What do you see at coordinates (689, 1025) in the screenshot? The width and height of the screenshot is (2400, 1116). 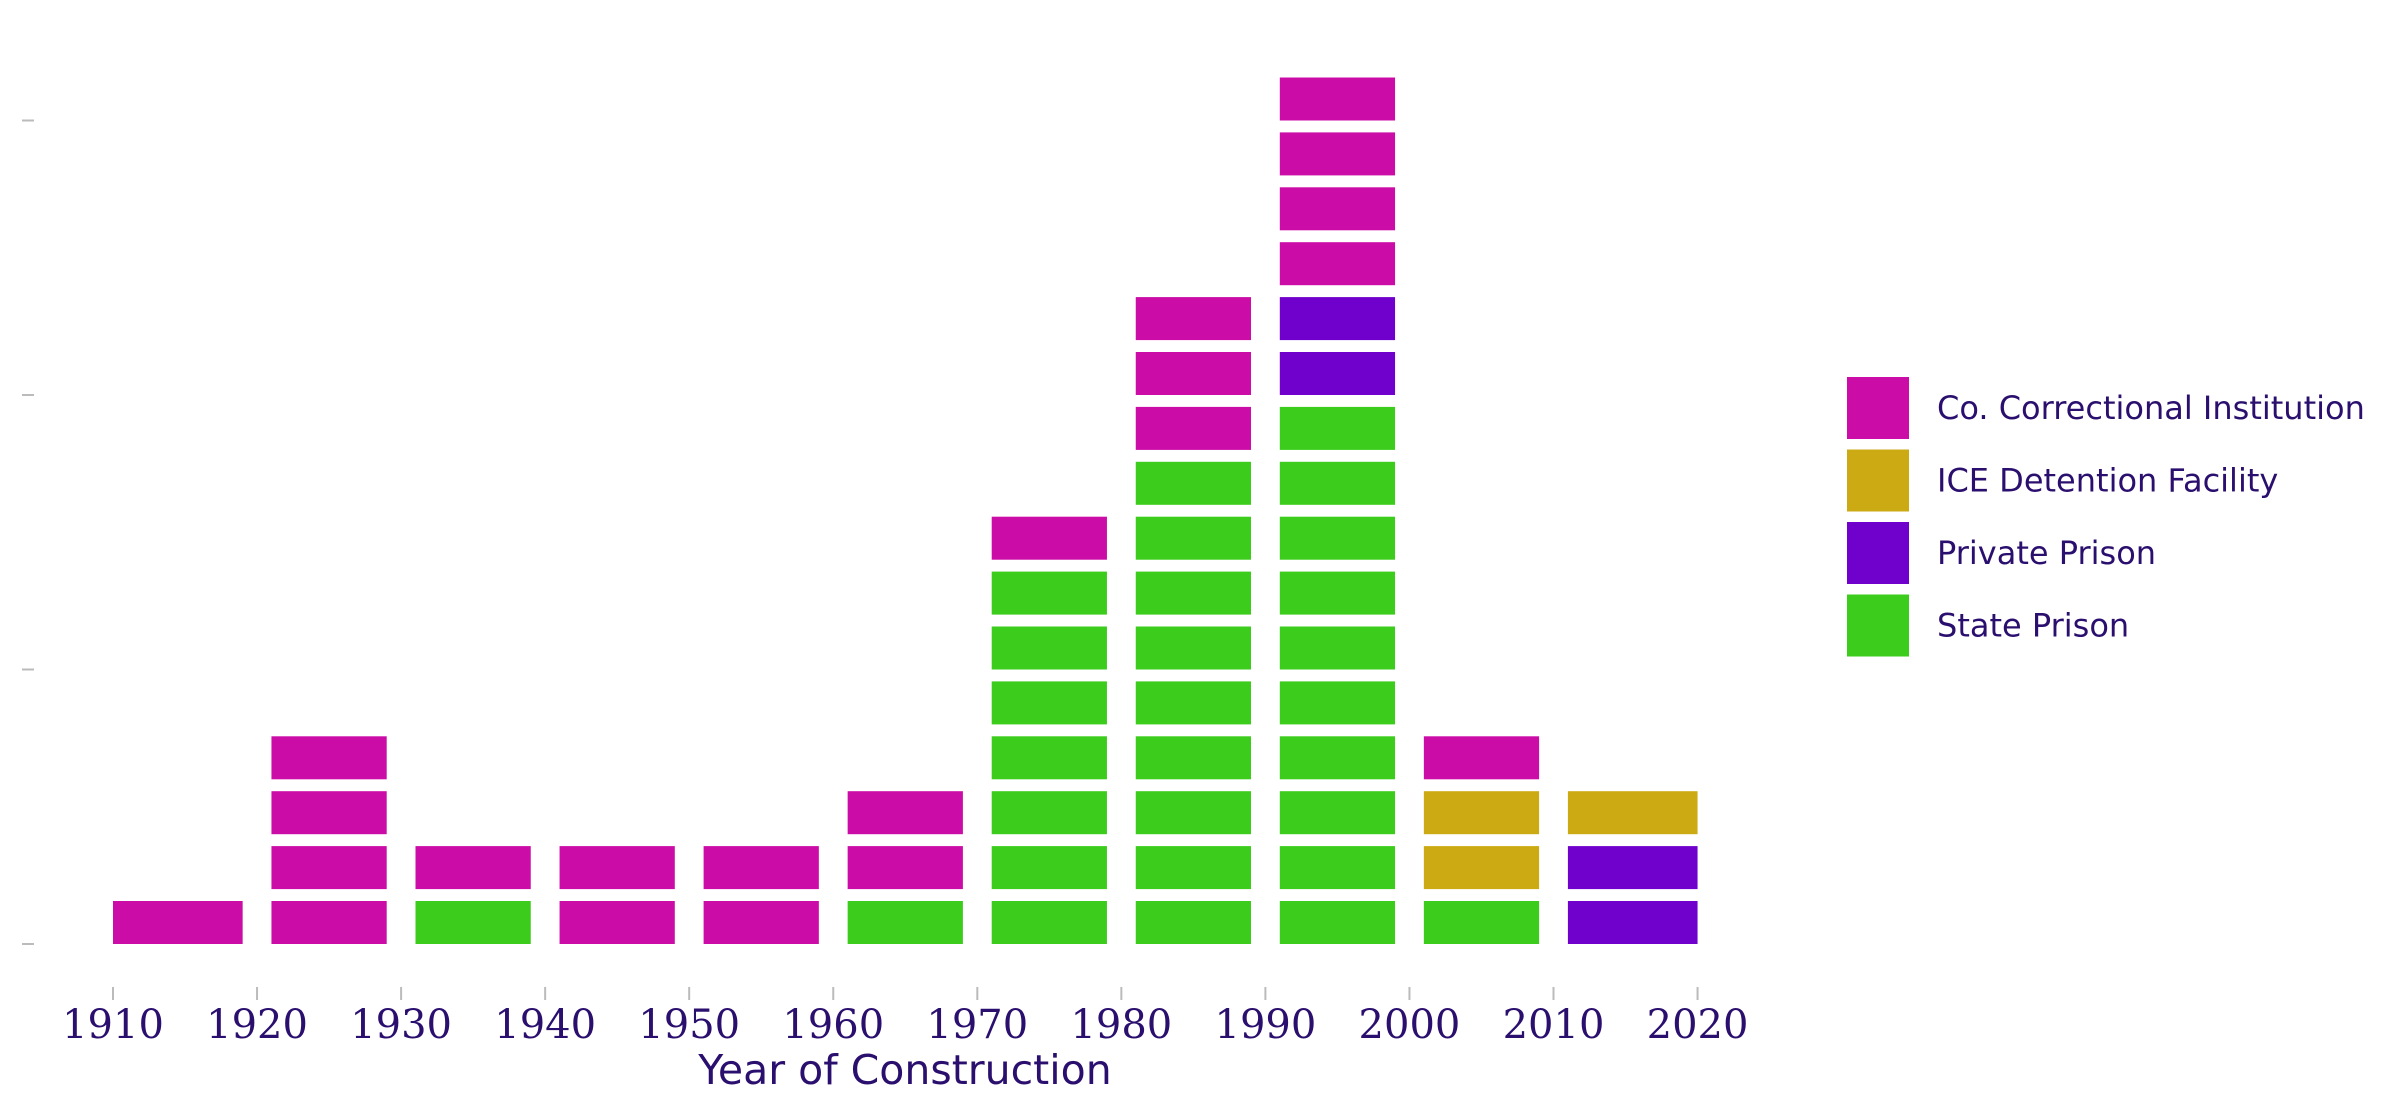 I see `x-tick-label: 1950` at bounding box center [689, 1025].